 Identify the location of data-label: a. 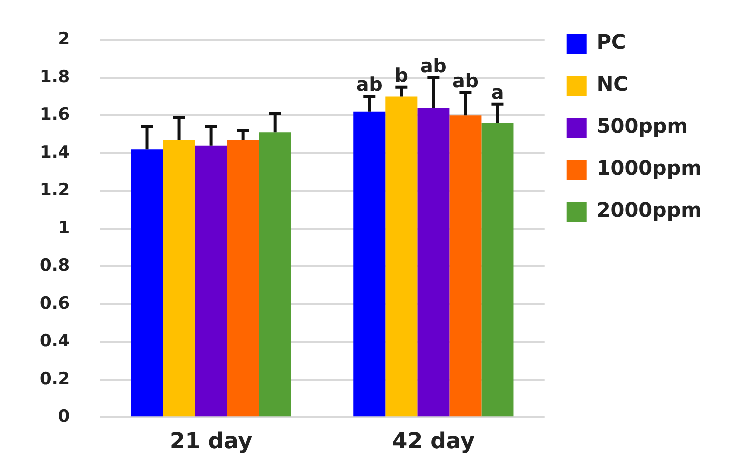
(497, 93).